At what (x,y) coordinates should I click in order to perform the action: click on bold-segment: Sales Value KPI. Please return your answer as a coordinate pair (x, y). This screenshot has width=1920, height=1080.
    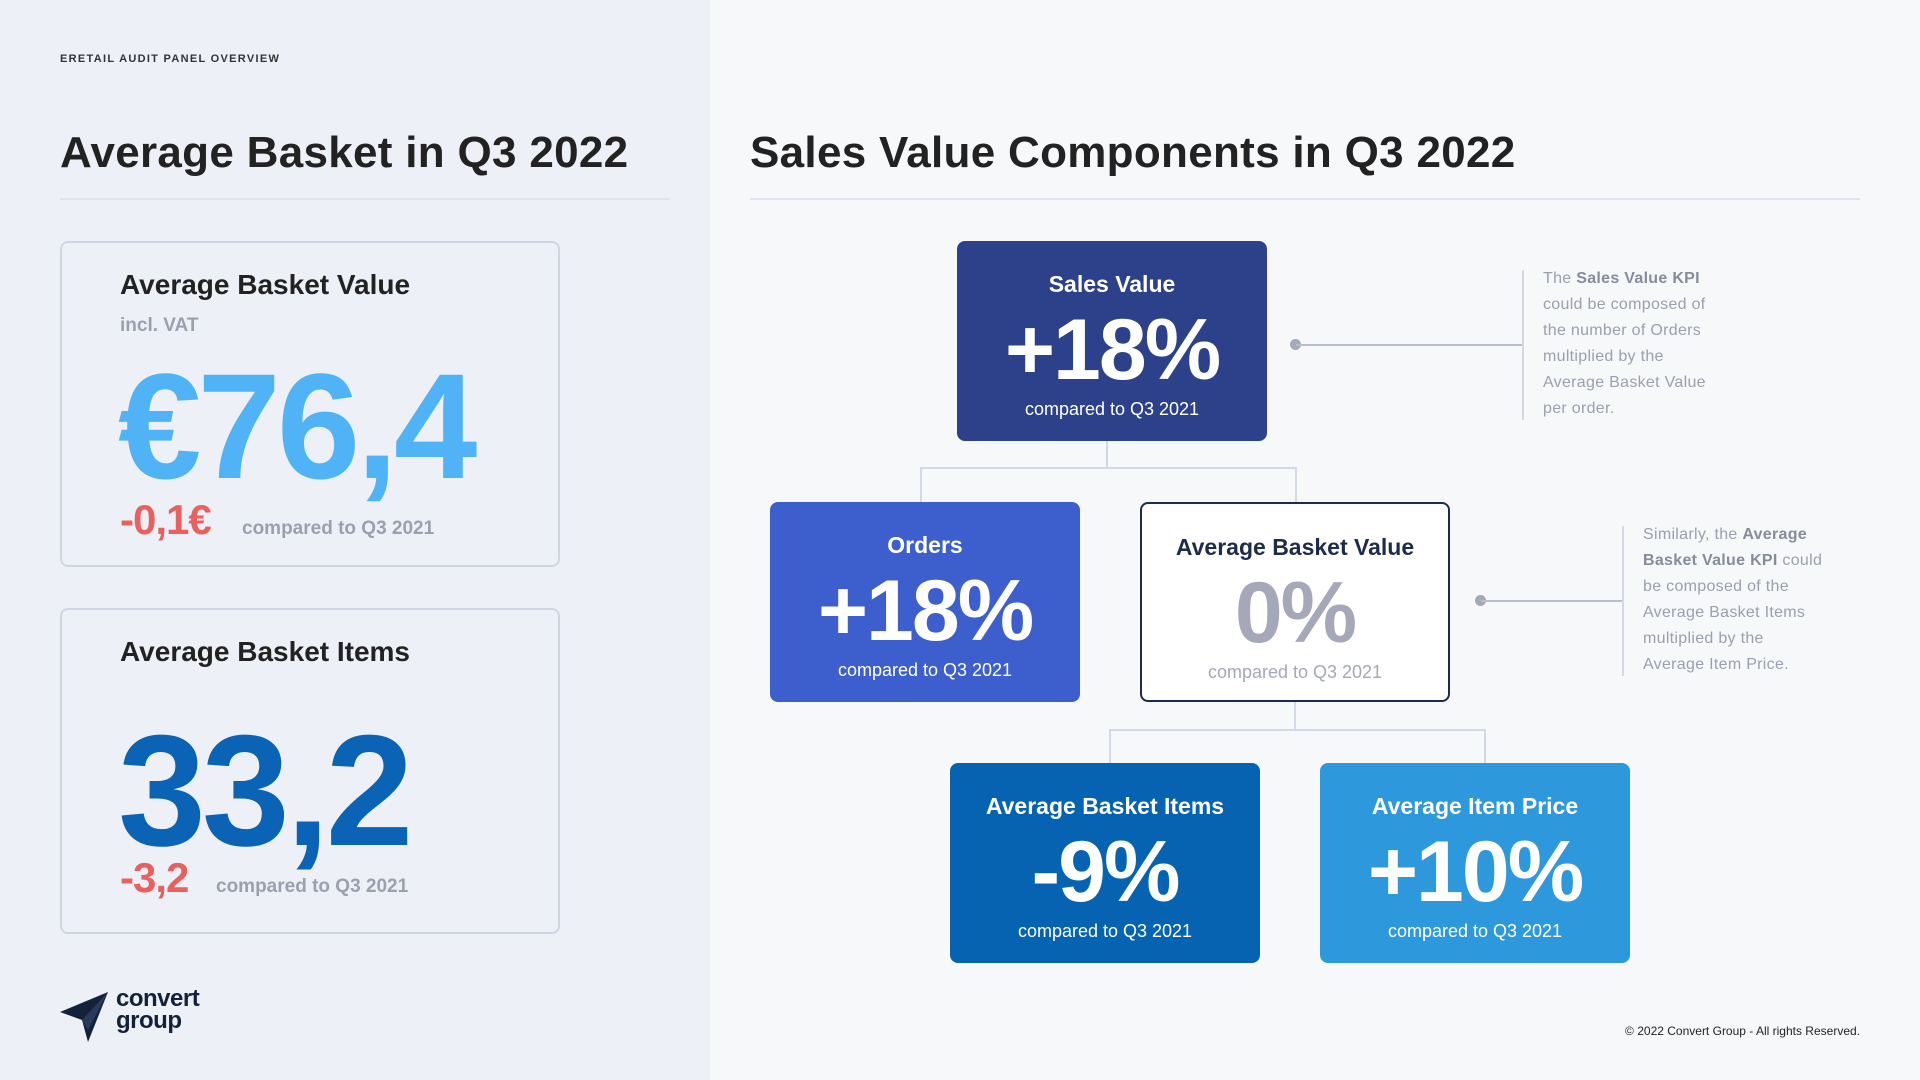
    Looking at the image, I should click on (1638, 278).